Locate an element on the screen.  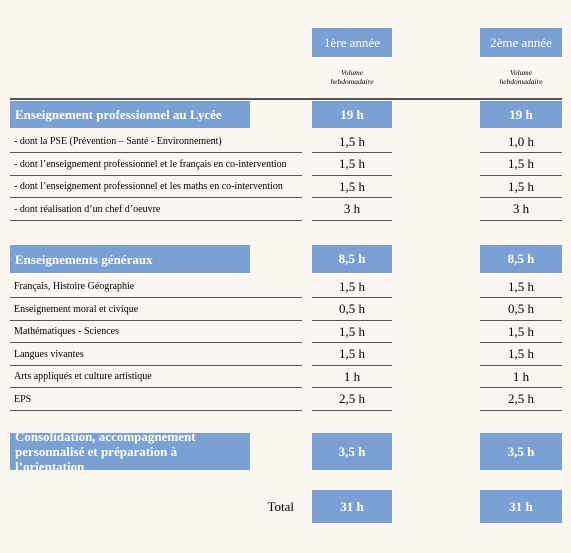
row-label: Mathématiques - Sciences is located at coordinates (66, 331).